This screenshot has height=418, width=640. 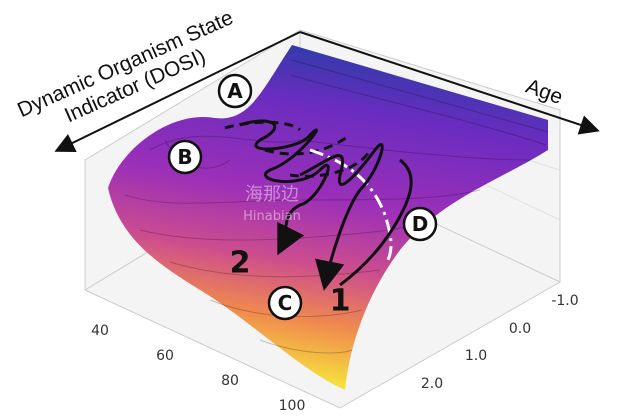 What do you see at coordinates (165, 356) in the screenshot?
I see `left-tick-label: 60` at bounding box center [165, 356].